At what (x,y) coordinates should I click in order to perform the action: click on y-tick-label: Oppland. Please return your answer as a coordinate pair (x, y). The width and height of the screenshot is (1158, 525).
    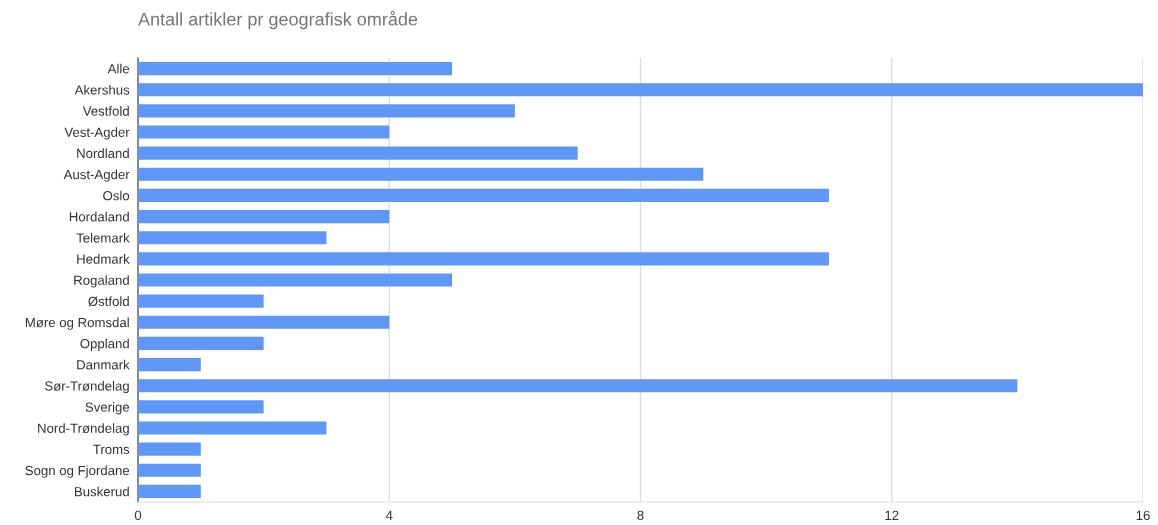
    Looking at the image, I should click on (104, 344).